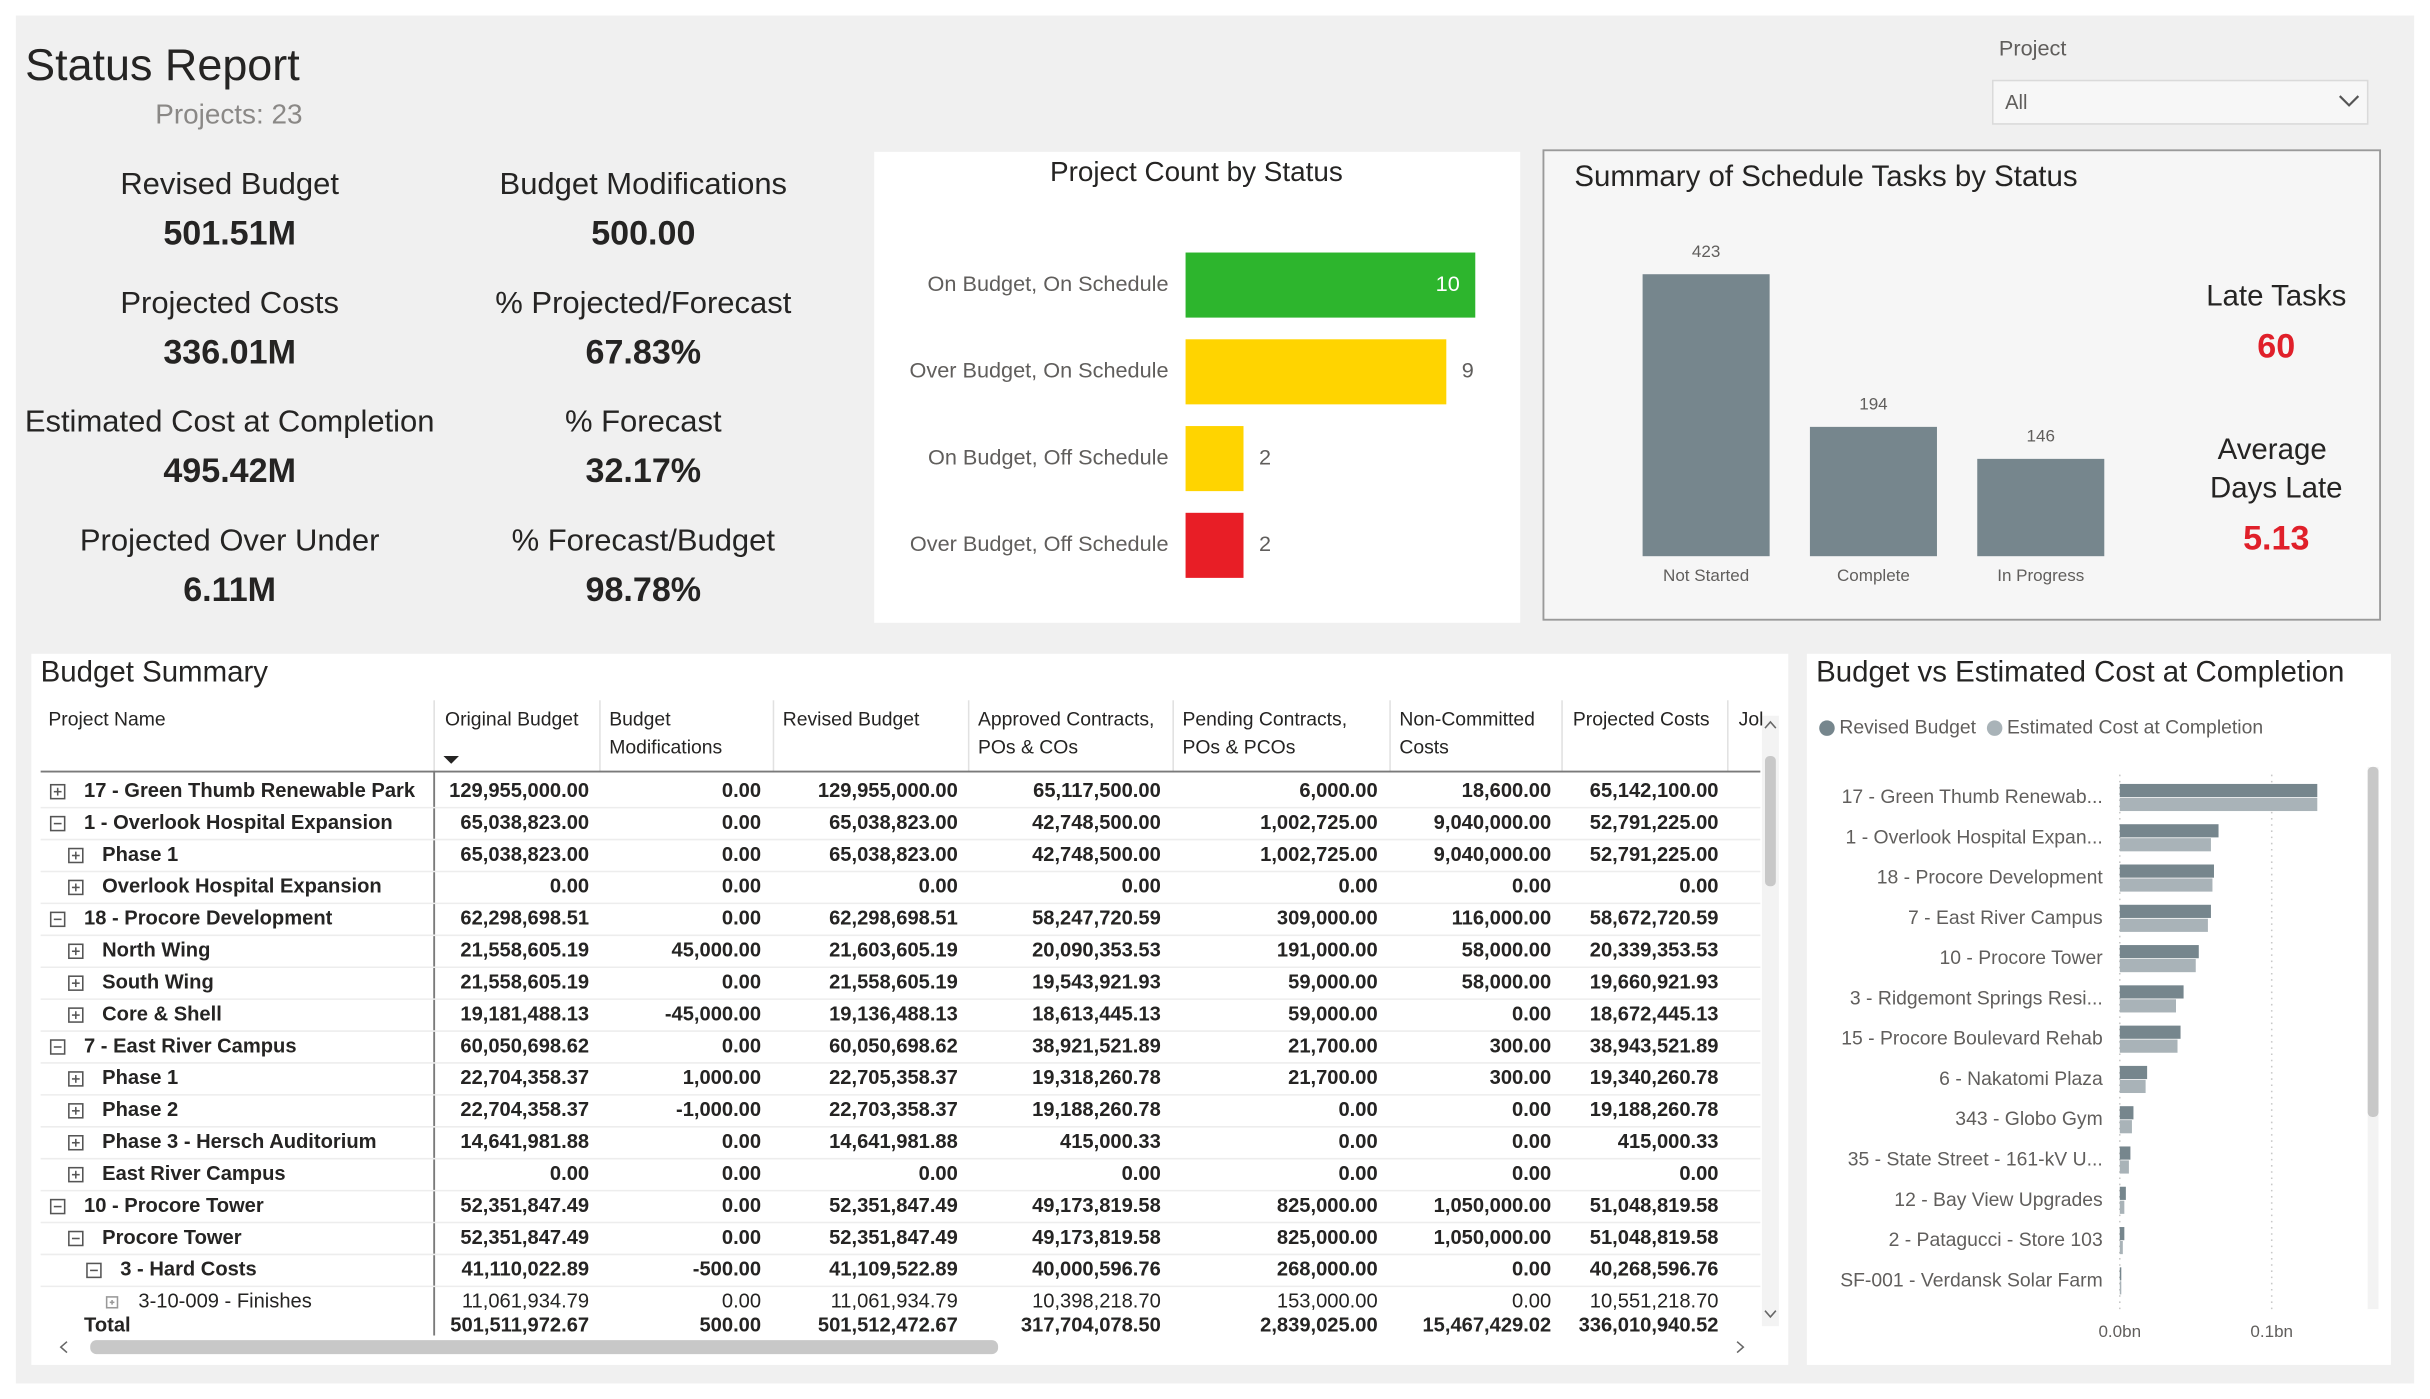  I want to click on cell: 1,000.00, so click(722, 1078).